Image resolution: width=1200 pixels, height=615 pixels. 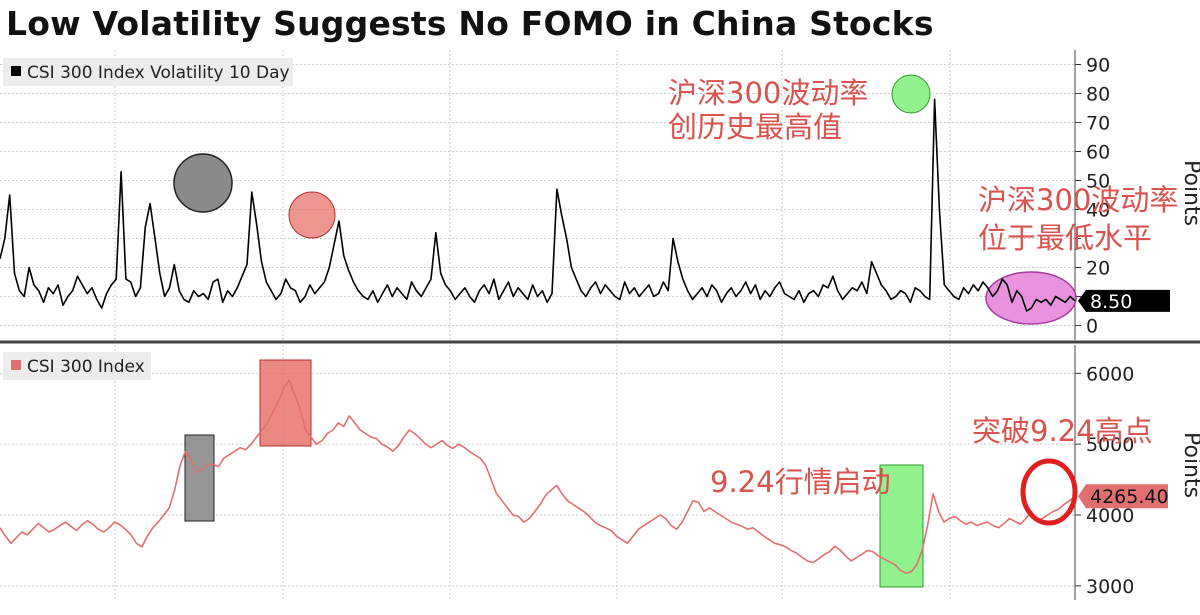 What do you see at coordinates (901, 526) in the screenshot?
I see `highlight-green-rect` at bounding box center [901, 526].